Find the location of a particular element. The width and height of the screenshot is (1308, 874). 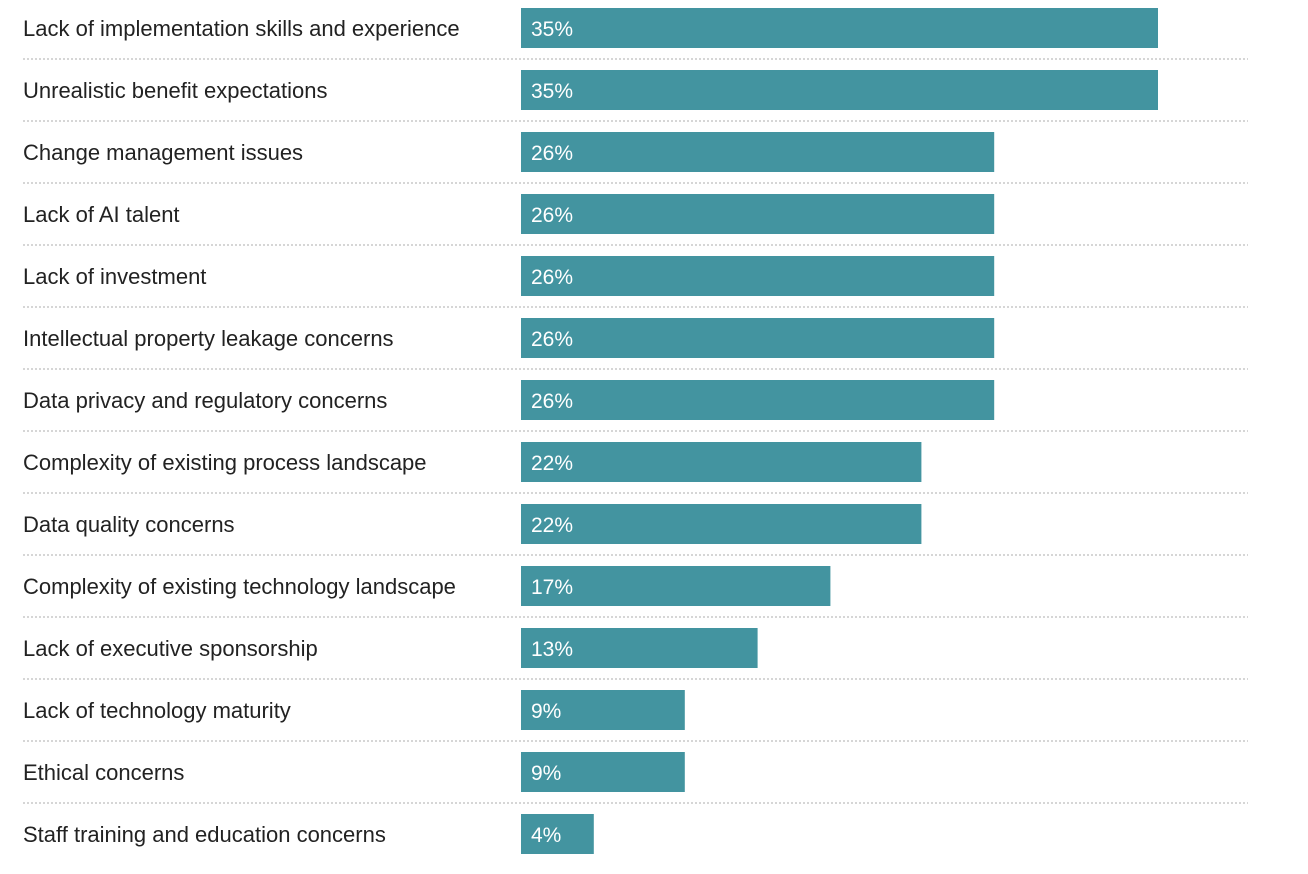

bar-row: Unrealistic benefit expectations 35% is located at coordinates (635, 96).